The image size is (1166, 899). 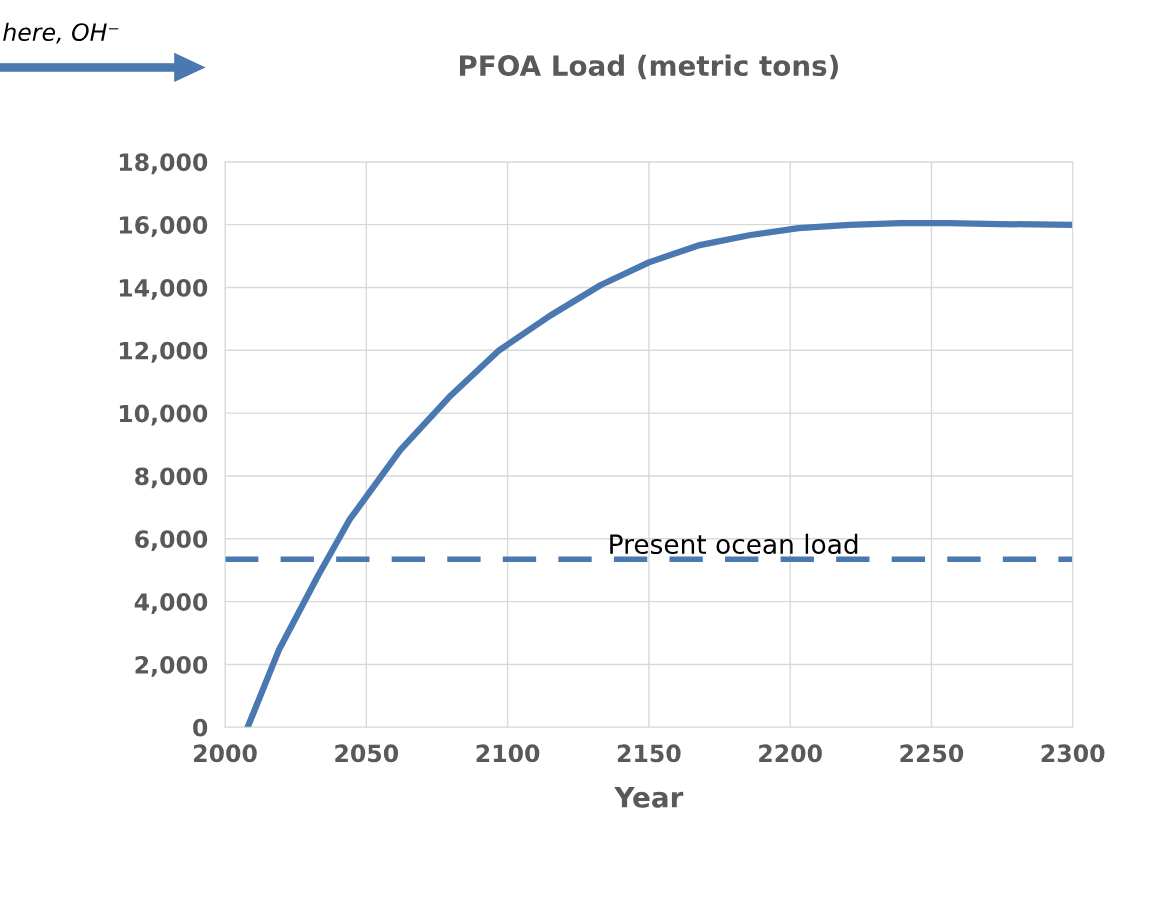 What do you see at coordinates (1073, 753) in the screenshot?
I see `x-tick-label: 2300` at bounding box center [1073, 753].